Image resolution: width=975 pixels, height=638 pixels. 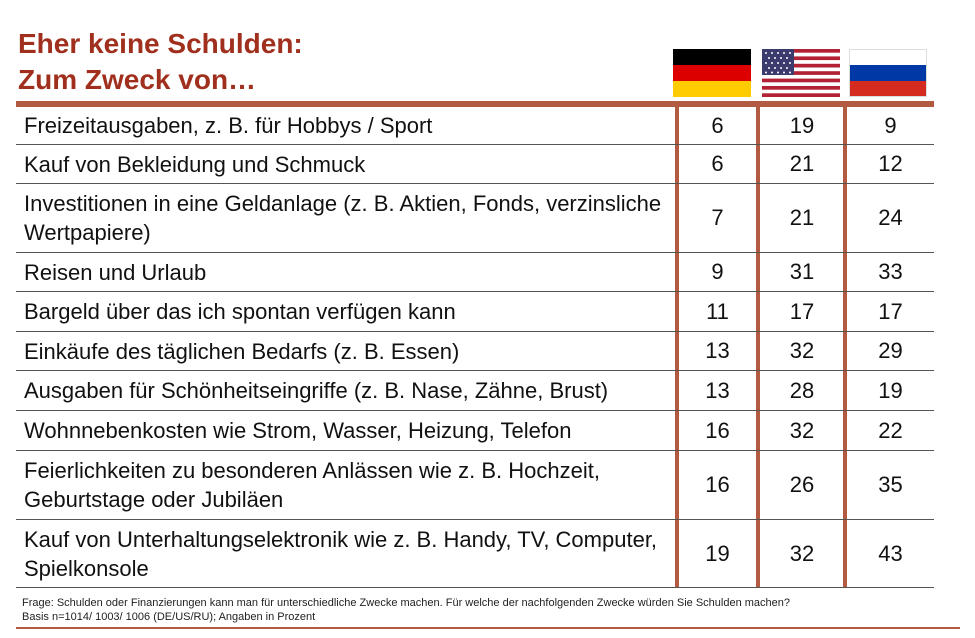 I want to click on usa-flag, so click(x=801, y=73).